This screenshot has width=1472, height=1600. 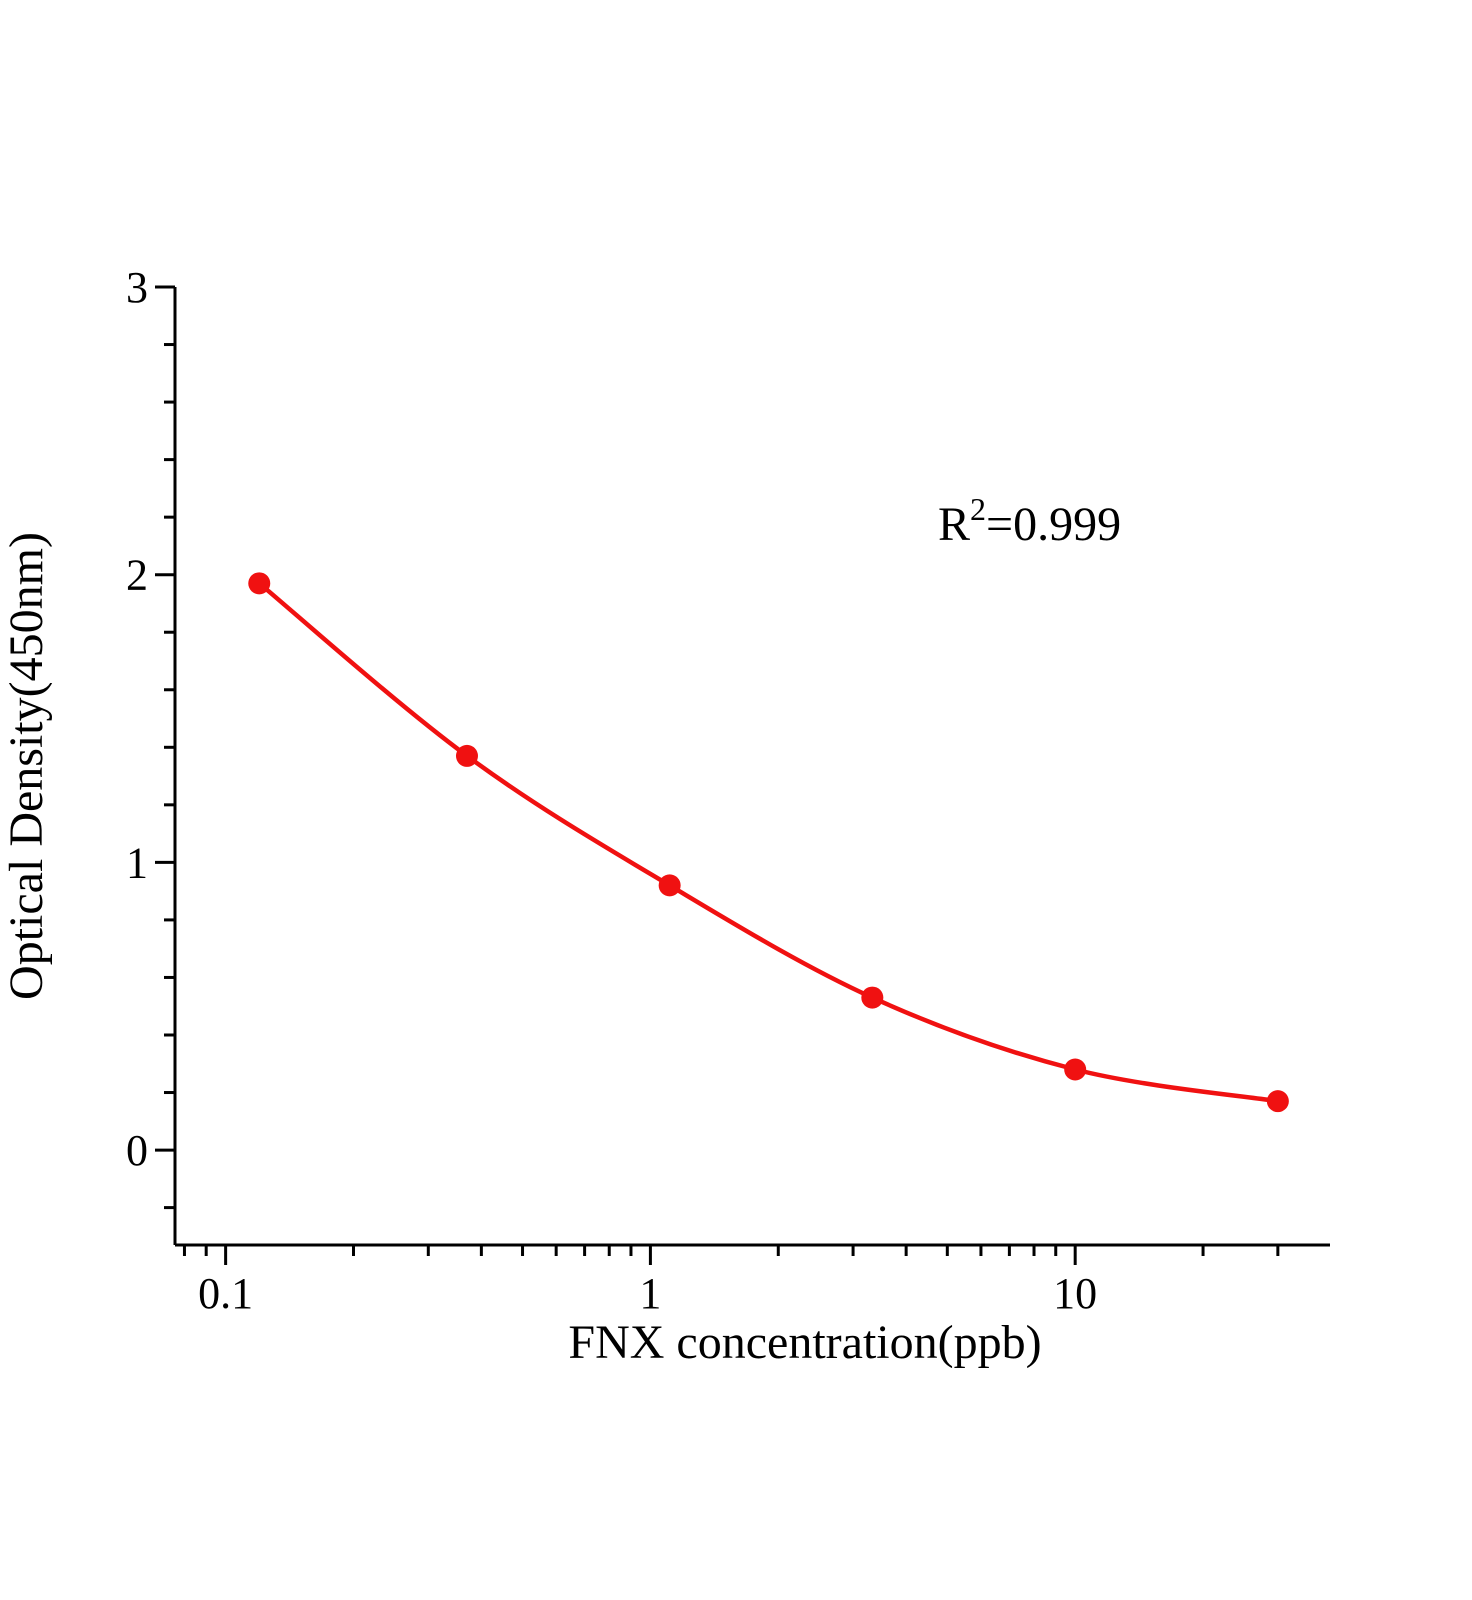 What do you see at coordinates (954, 524) in the screenshot?
I see `r-squared-prefix: R` at bounding box center [954, 524].